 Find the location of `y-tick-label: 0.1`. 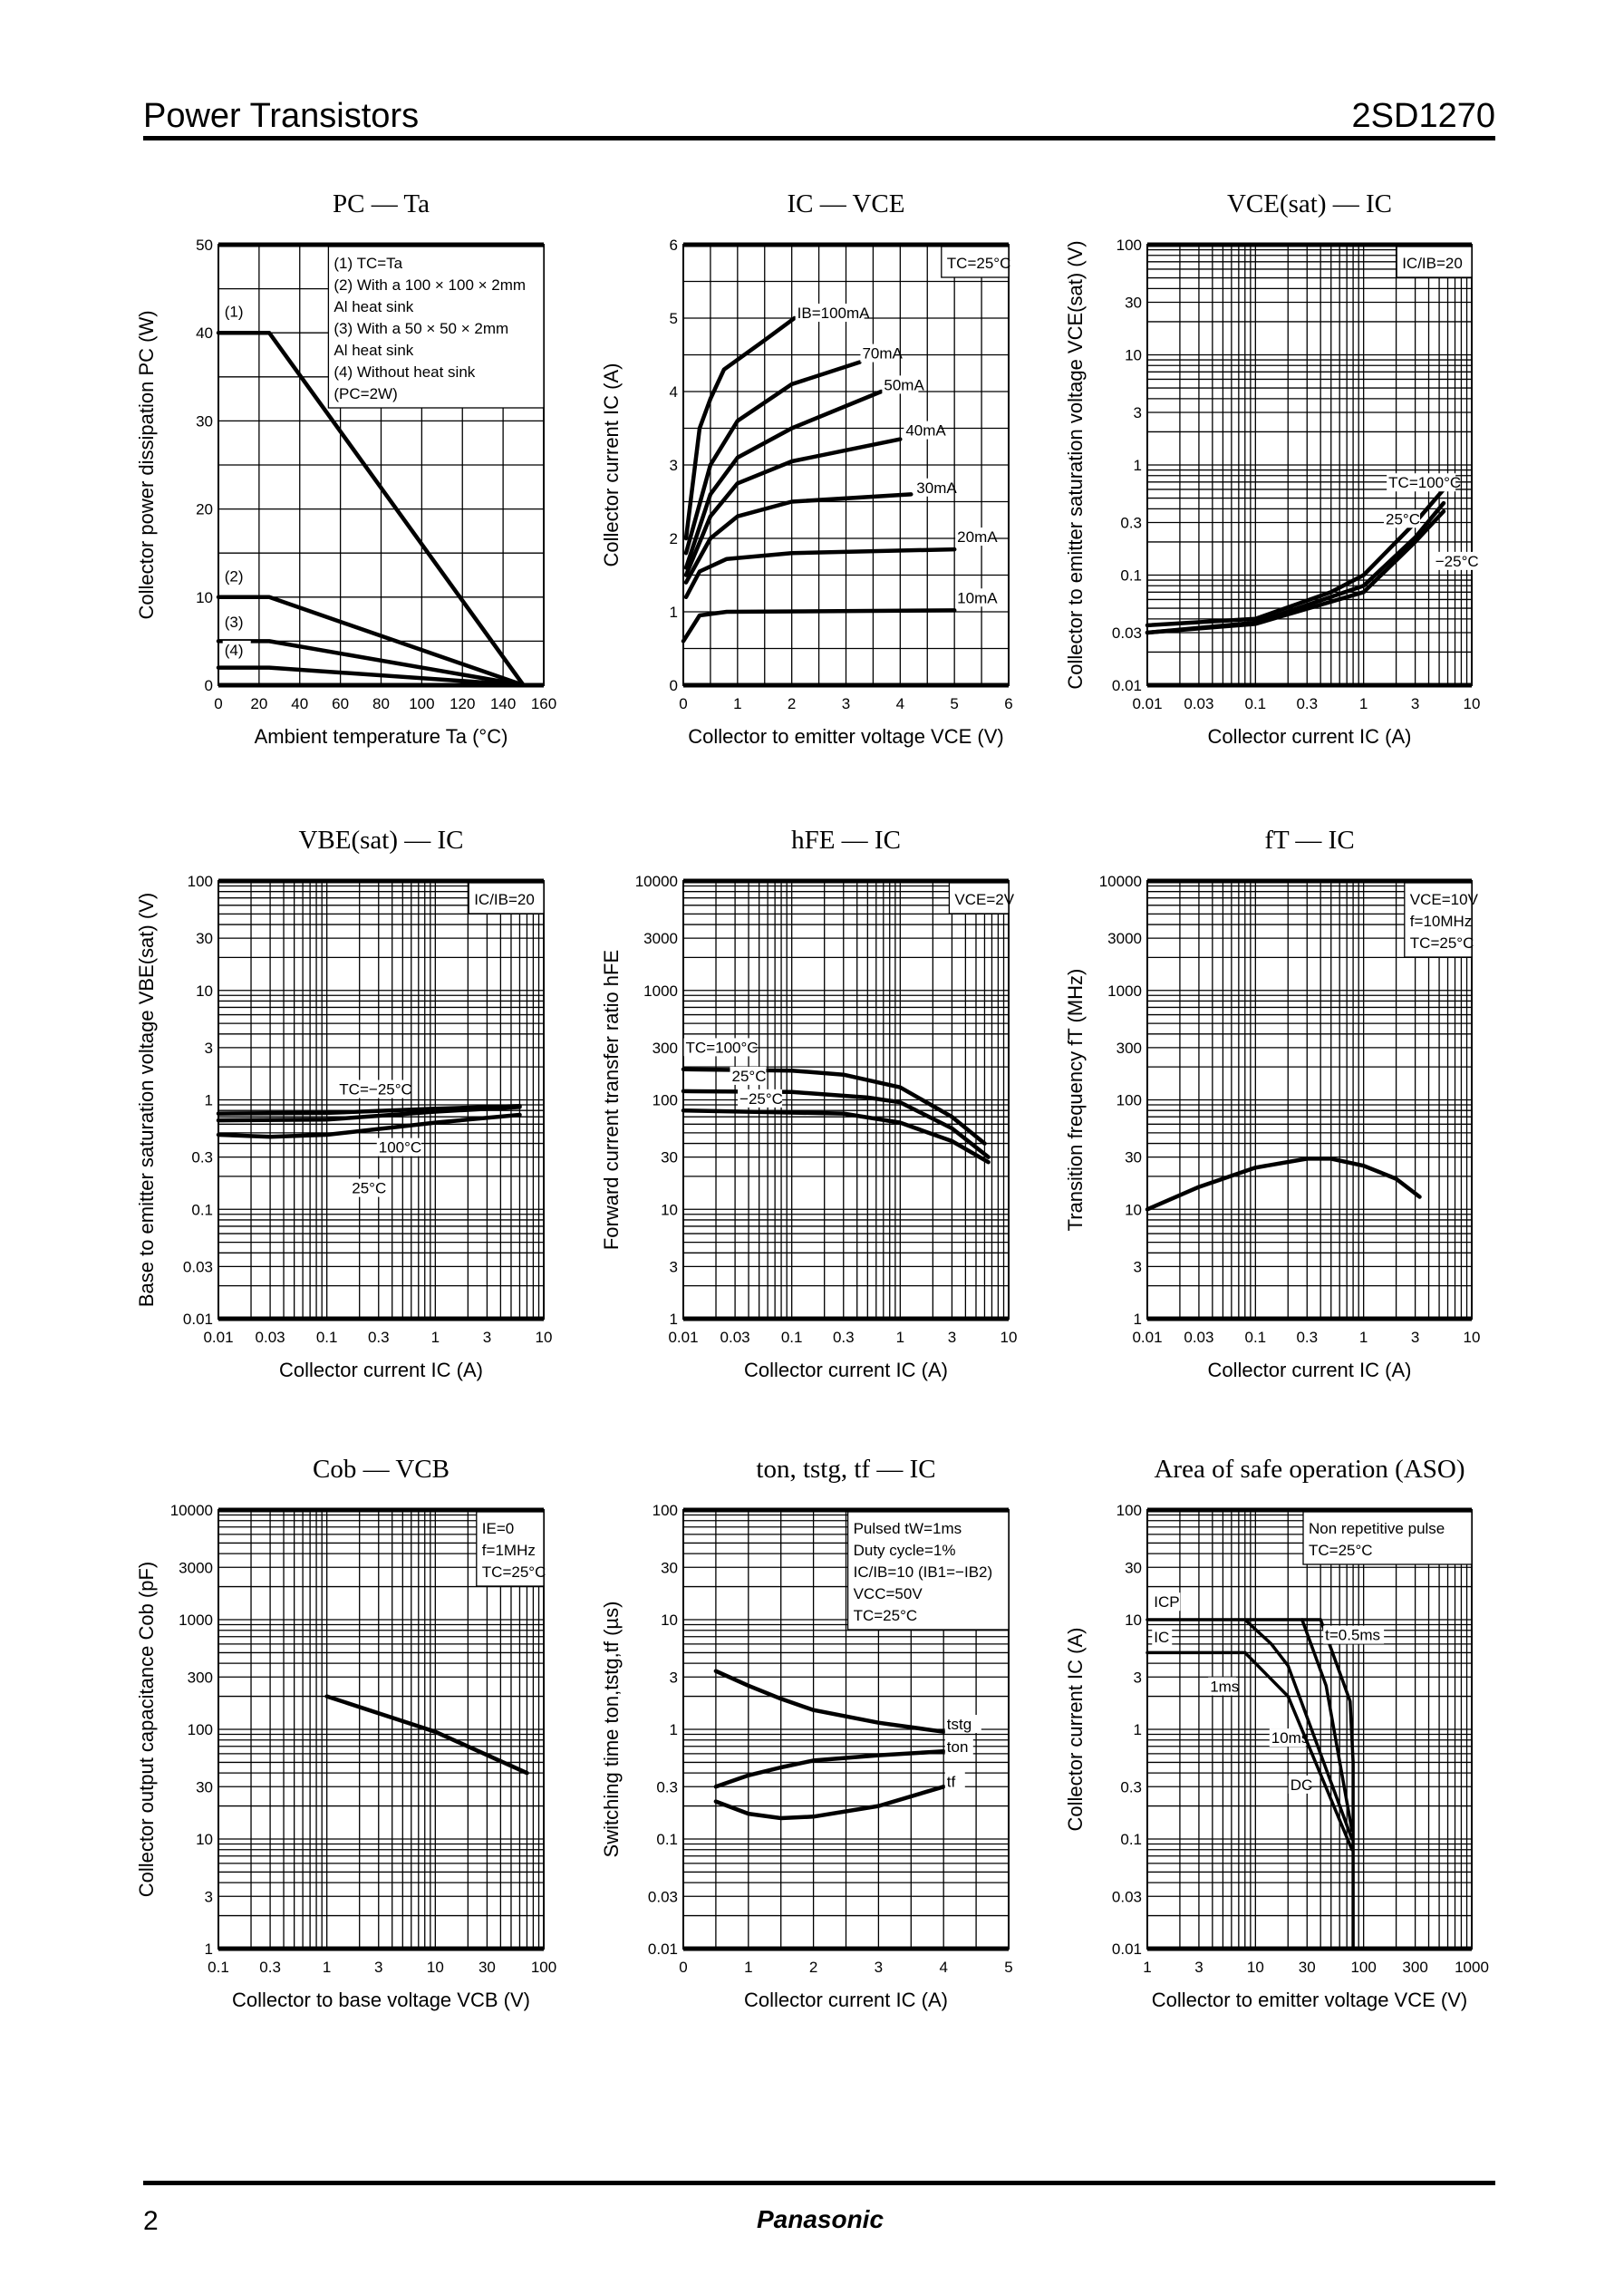

y-tick-label: 0.1 is located at coordinates (1131, 576).